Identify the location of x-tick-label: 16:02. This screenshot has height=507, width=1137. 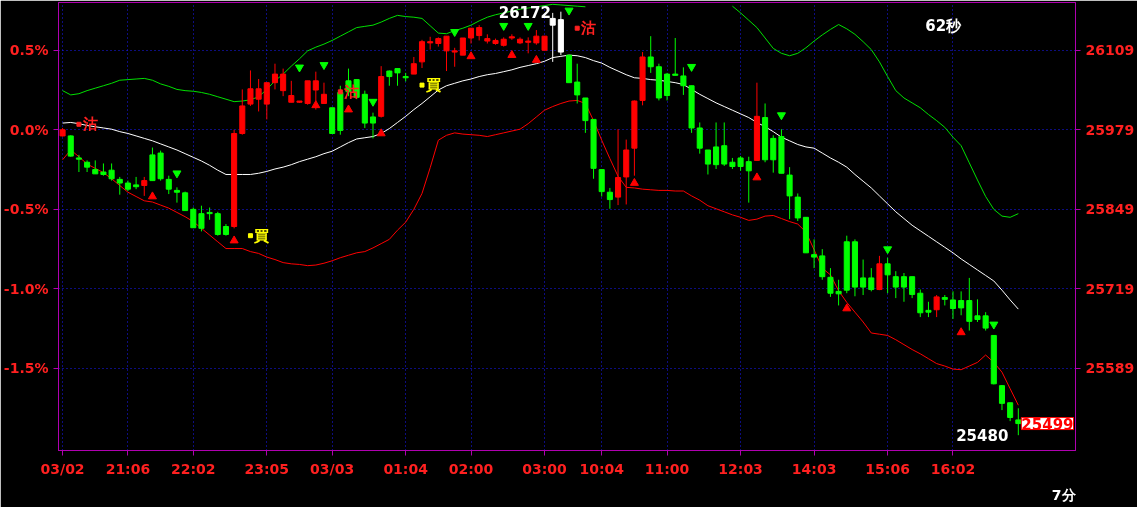
(953, 468).